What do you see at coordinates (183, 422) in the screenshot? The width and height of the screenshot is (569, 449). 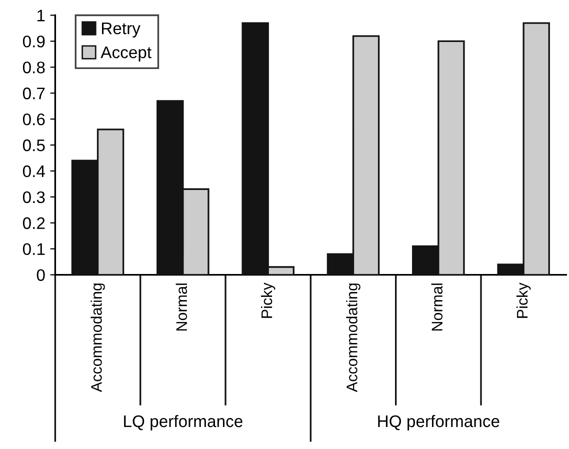 I see `text: LQ performance` at bounding box center [183, 422].